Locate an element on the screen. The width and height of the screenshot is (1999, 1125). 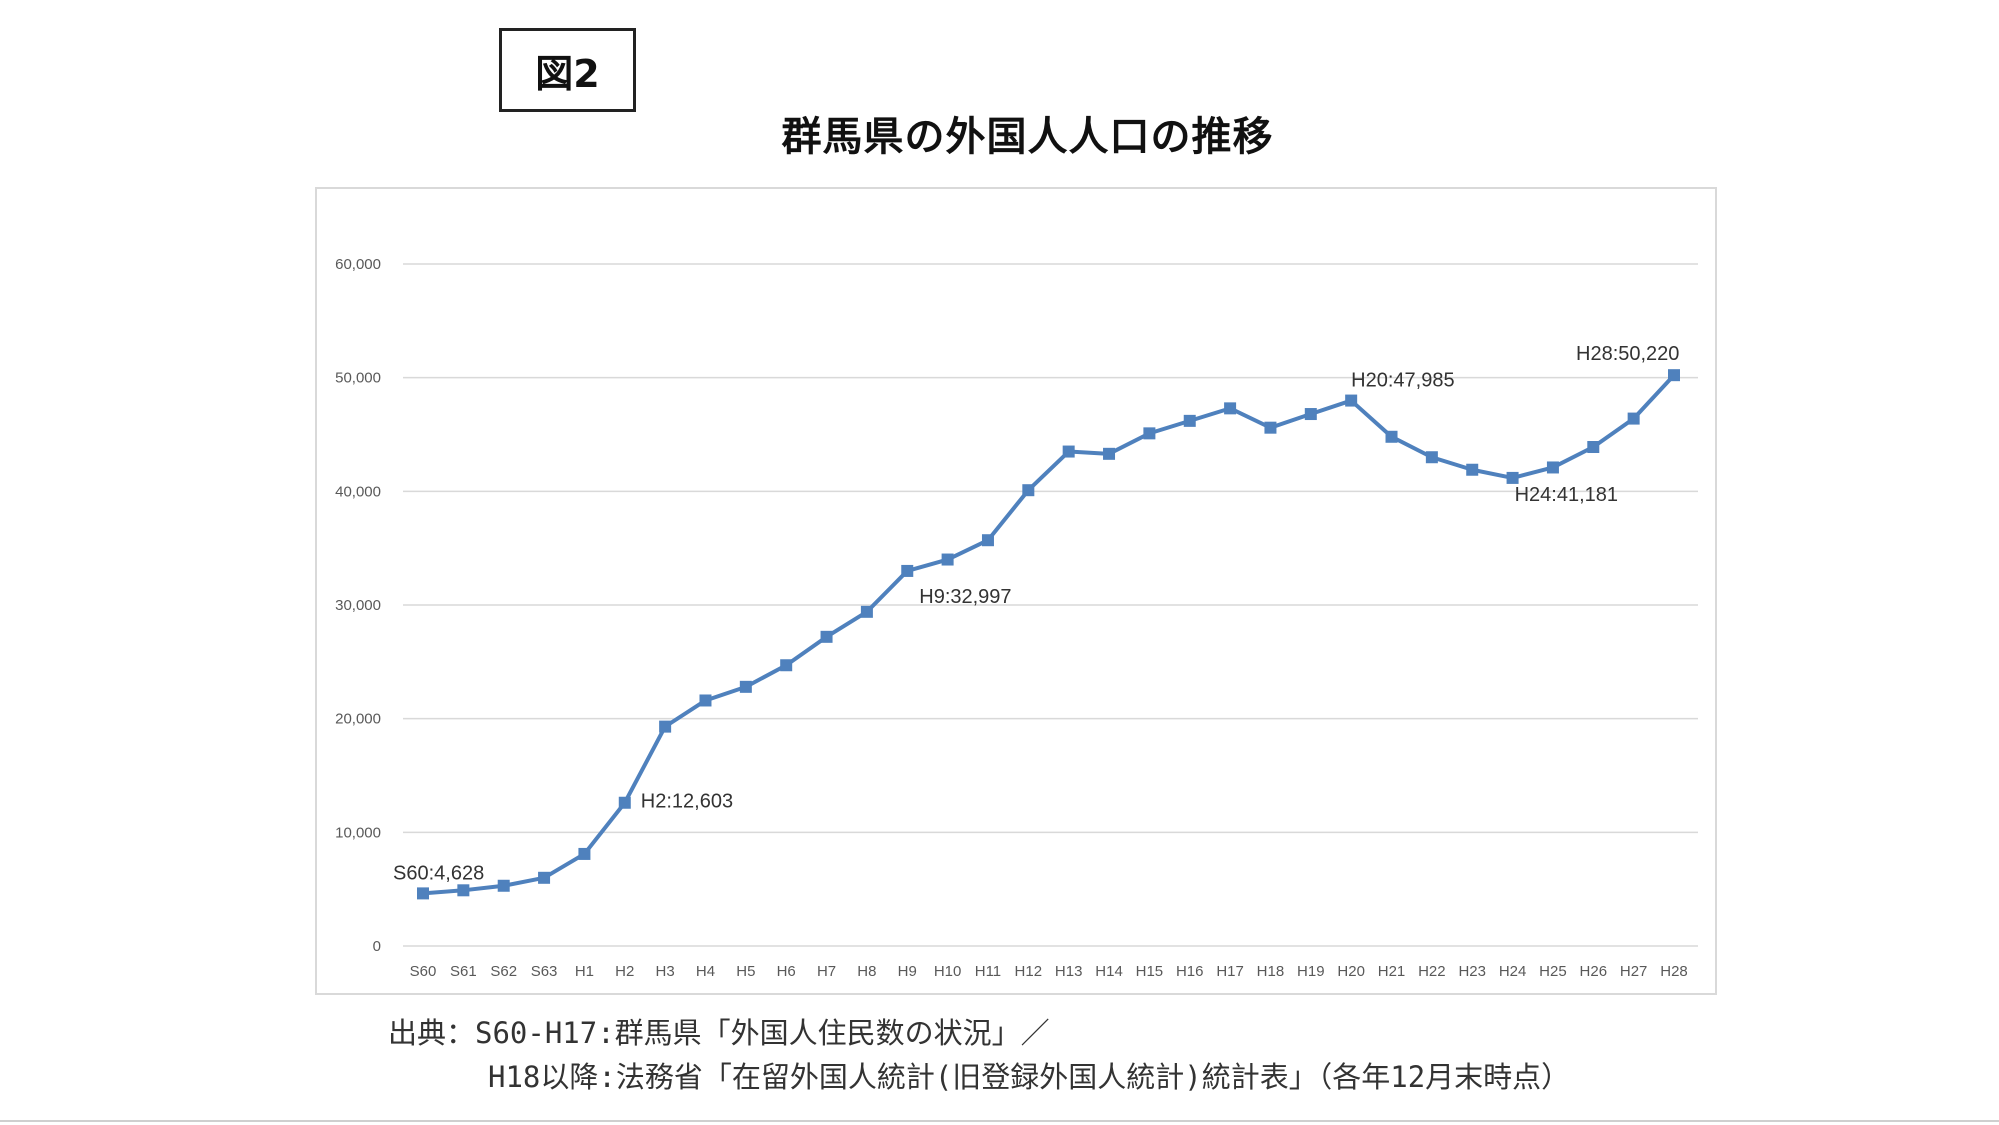
x-tick-label: H21 is located at coordinates (1392, 971).